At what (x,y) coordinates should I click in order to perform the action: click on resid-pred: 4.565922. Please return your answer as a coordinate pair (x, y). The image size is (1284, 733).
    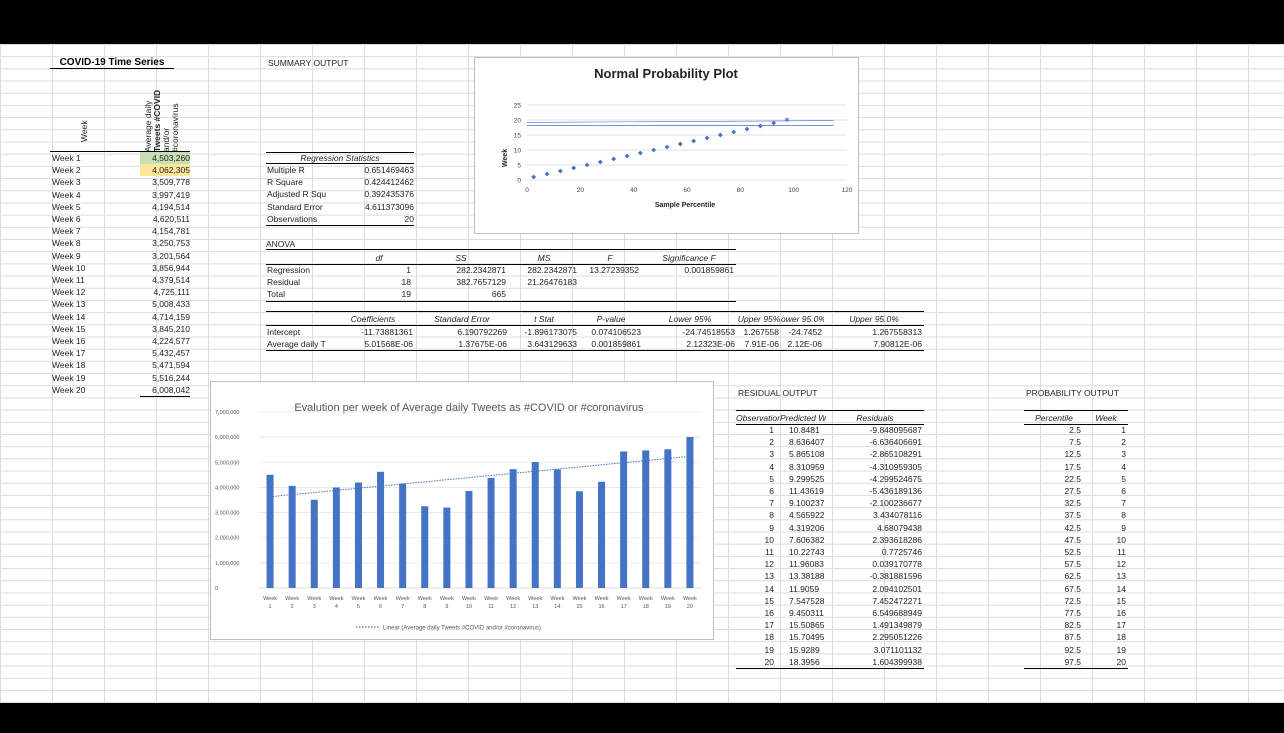
    Looking at the image, I should click on (807, 515).